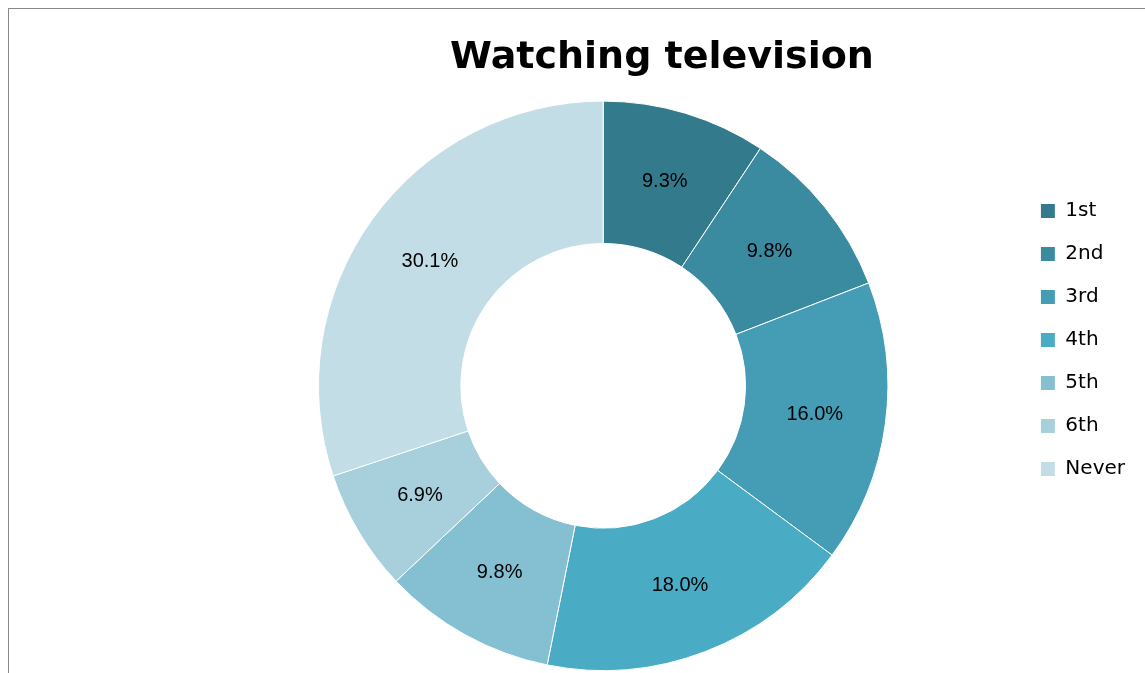 The height and width of the screenshot is (673, 1145). What do you see at coordinates (1084, 252) in the screenshot?
I see `legend-label: 2nd` at bounding box center [1084, 252].